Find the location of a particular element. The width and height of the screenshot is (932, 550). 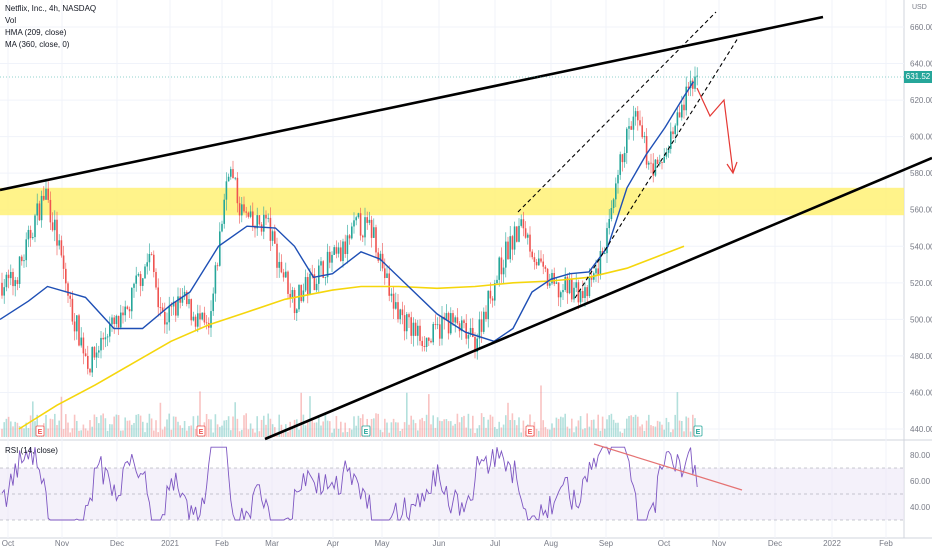

earnings-label: E is located at coordinates (366, 432).